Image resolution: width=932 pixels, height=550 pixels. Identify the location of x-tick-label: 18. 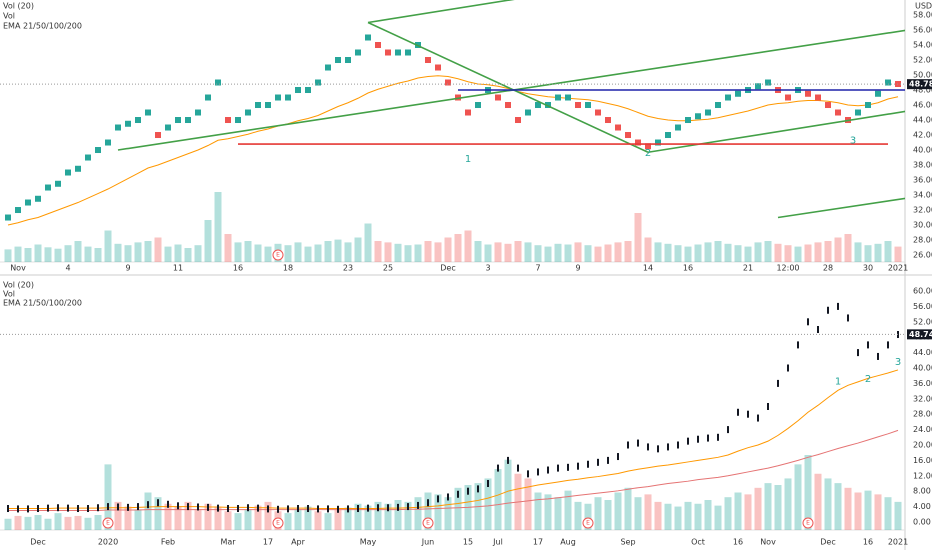
(288, 268).